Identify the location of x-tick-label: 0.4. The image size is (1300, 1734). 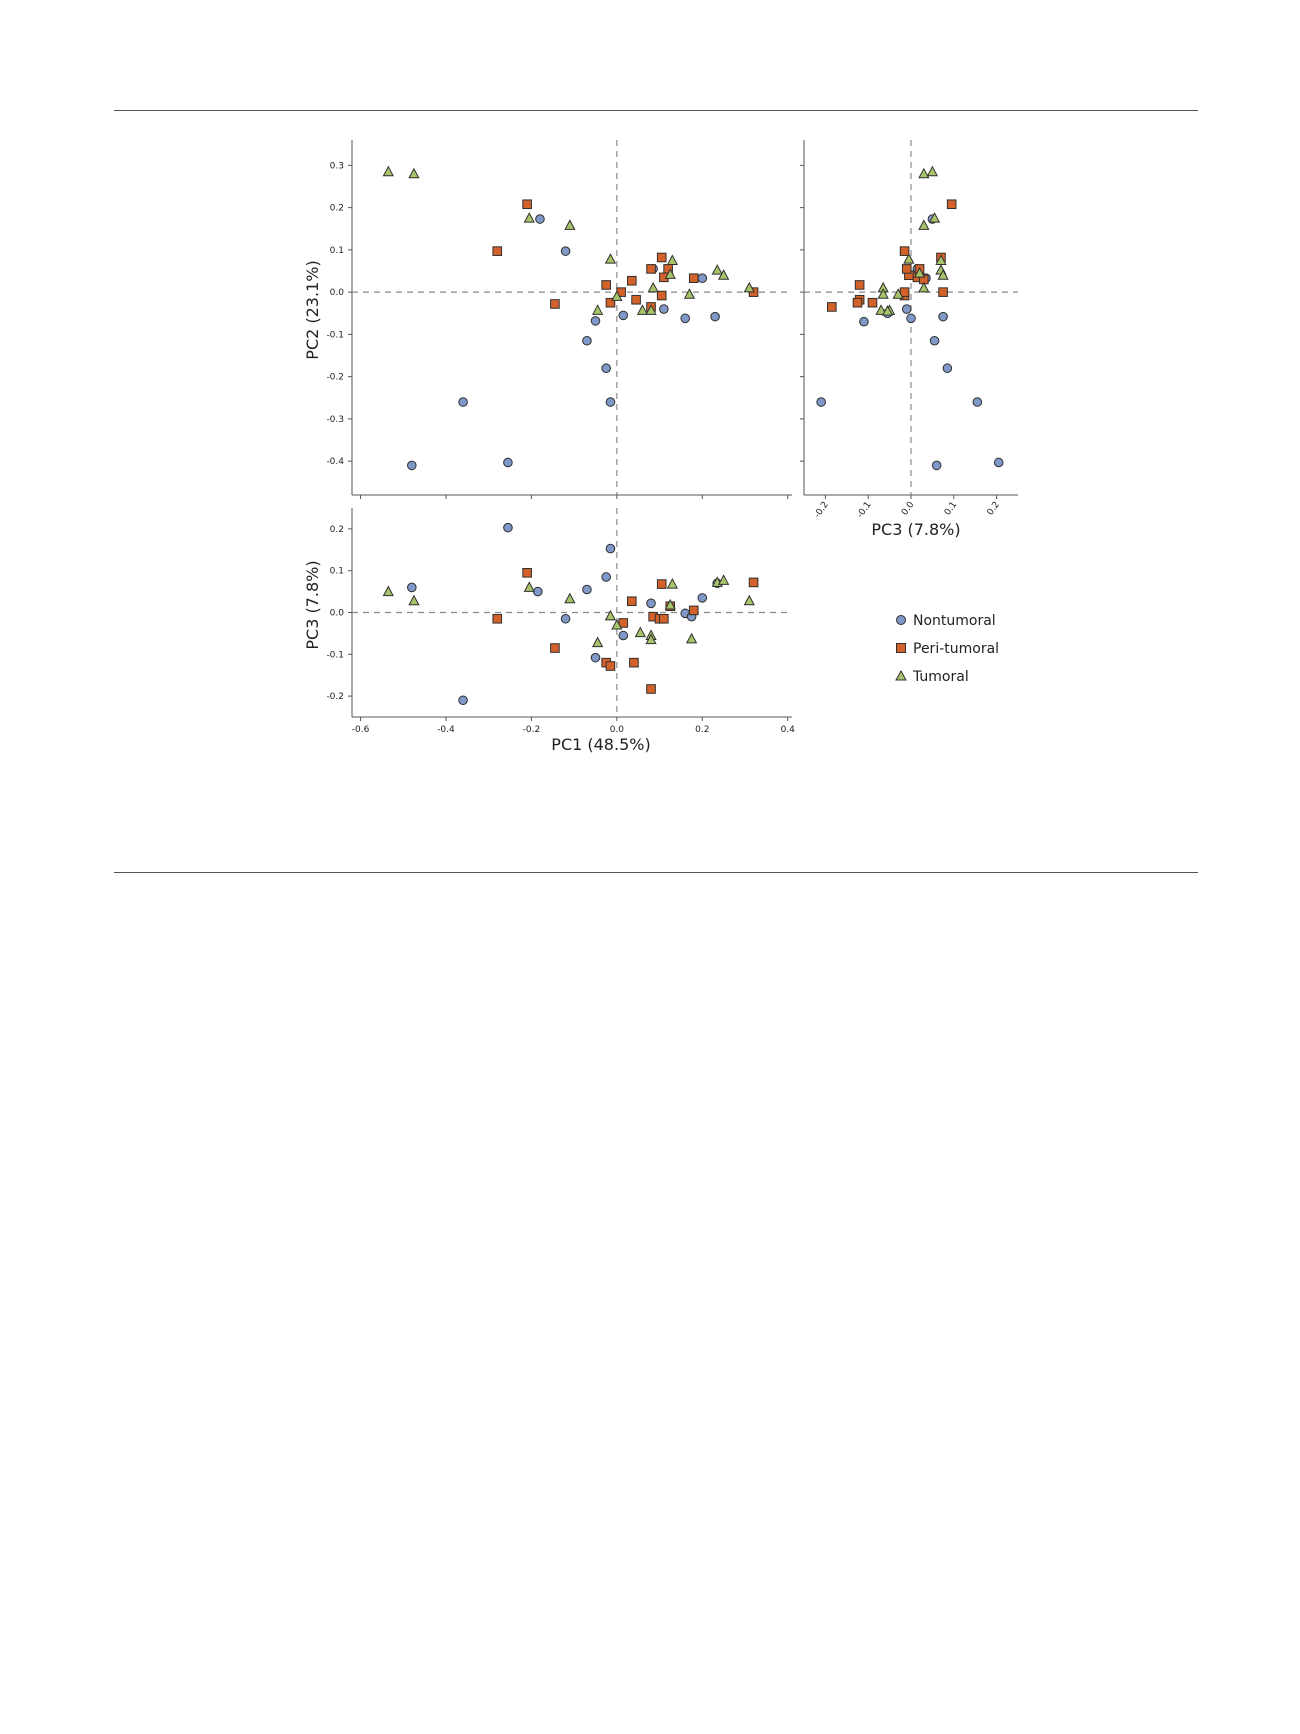
(788, 730).